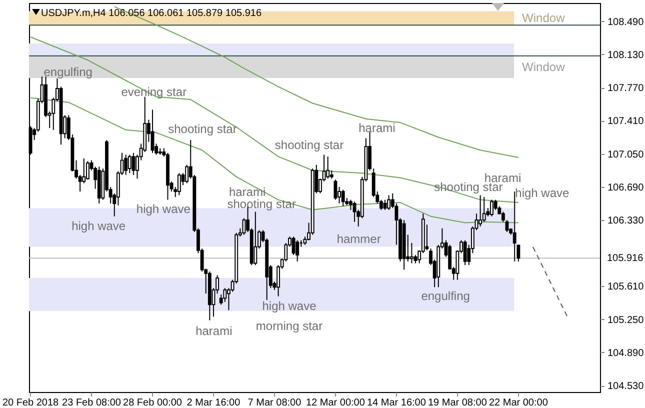  Describe the element at coordinates (213, 403) in the screenshot. I see `x-tick-label: 2 Mar 16:00` at that location.